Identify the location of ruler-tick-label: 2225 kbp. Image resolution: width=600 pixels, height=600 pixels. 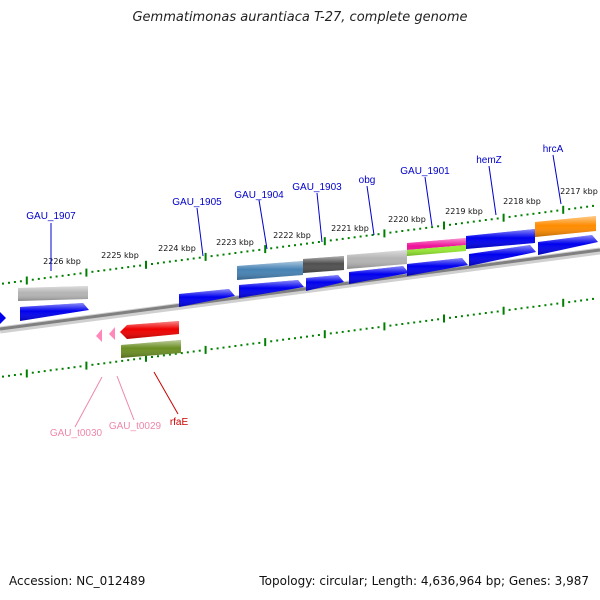
(120, 255).